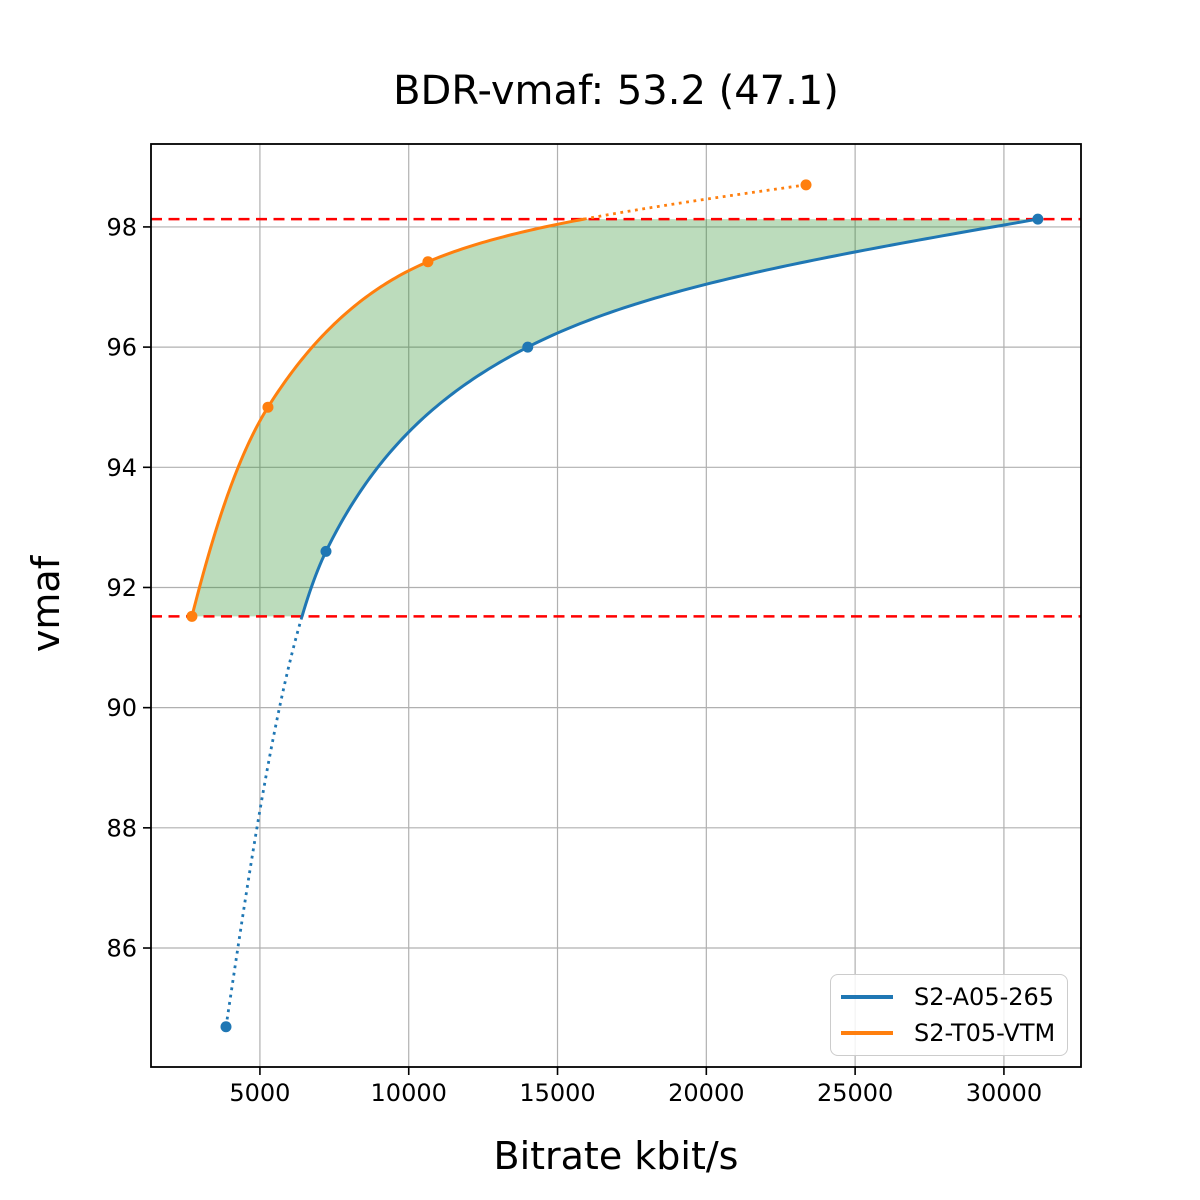 This screenshot has width=1200, height=1200. What do you see at coordinates (46, 604) in the screenshot?
I see `y-axis-label: vmaf` at bounding box center [46, 604].